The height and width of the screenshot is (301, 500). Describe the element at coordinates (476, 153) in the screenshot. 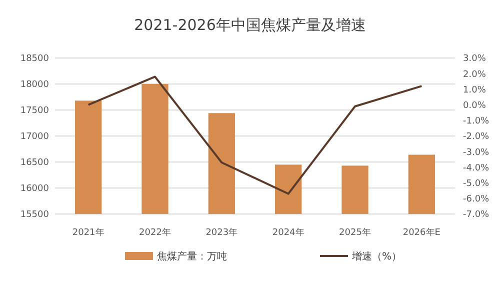

I see `y2-tick-label: -3.0%` at that location.